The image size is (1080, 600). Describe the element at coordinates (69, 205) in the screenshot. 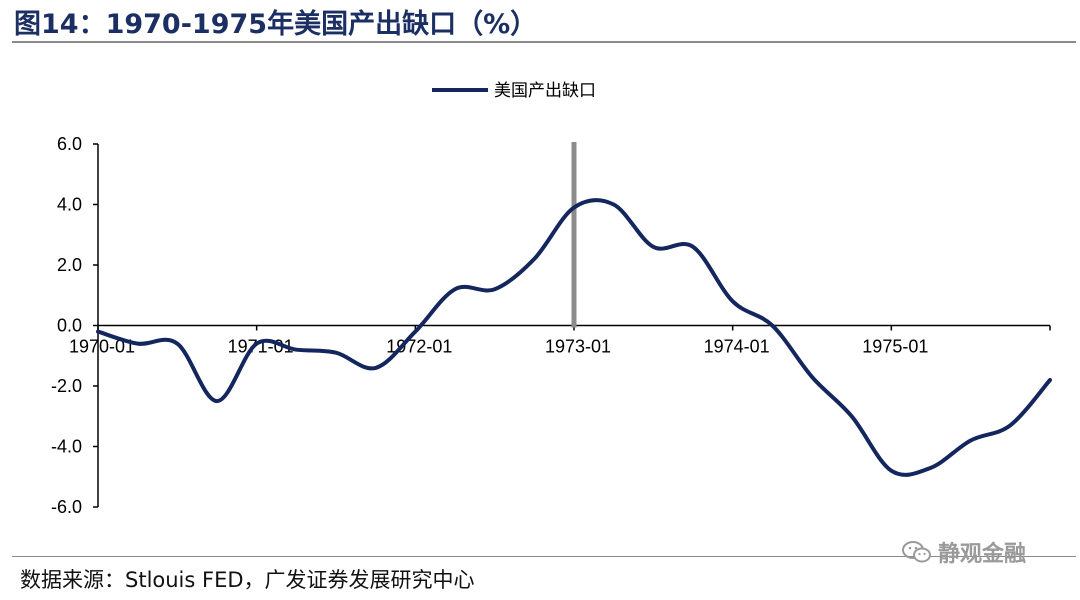

I see `y-tick-label: 4.0` at that location.